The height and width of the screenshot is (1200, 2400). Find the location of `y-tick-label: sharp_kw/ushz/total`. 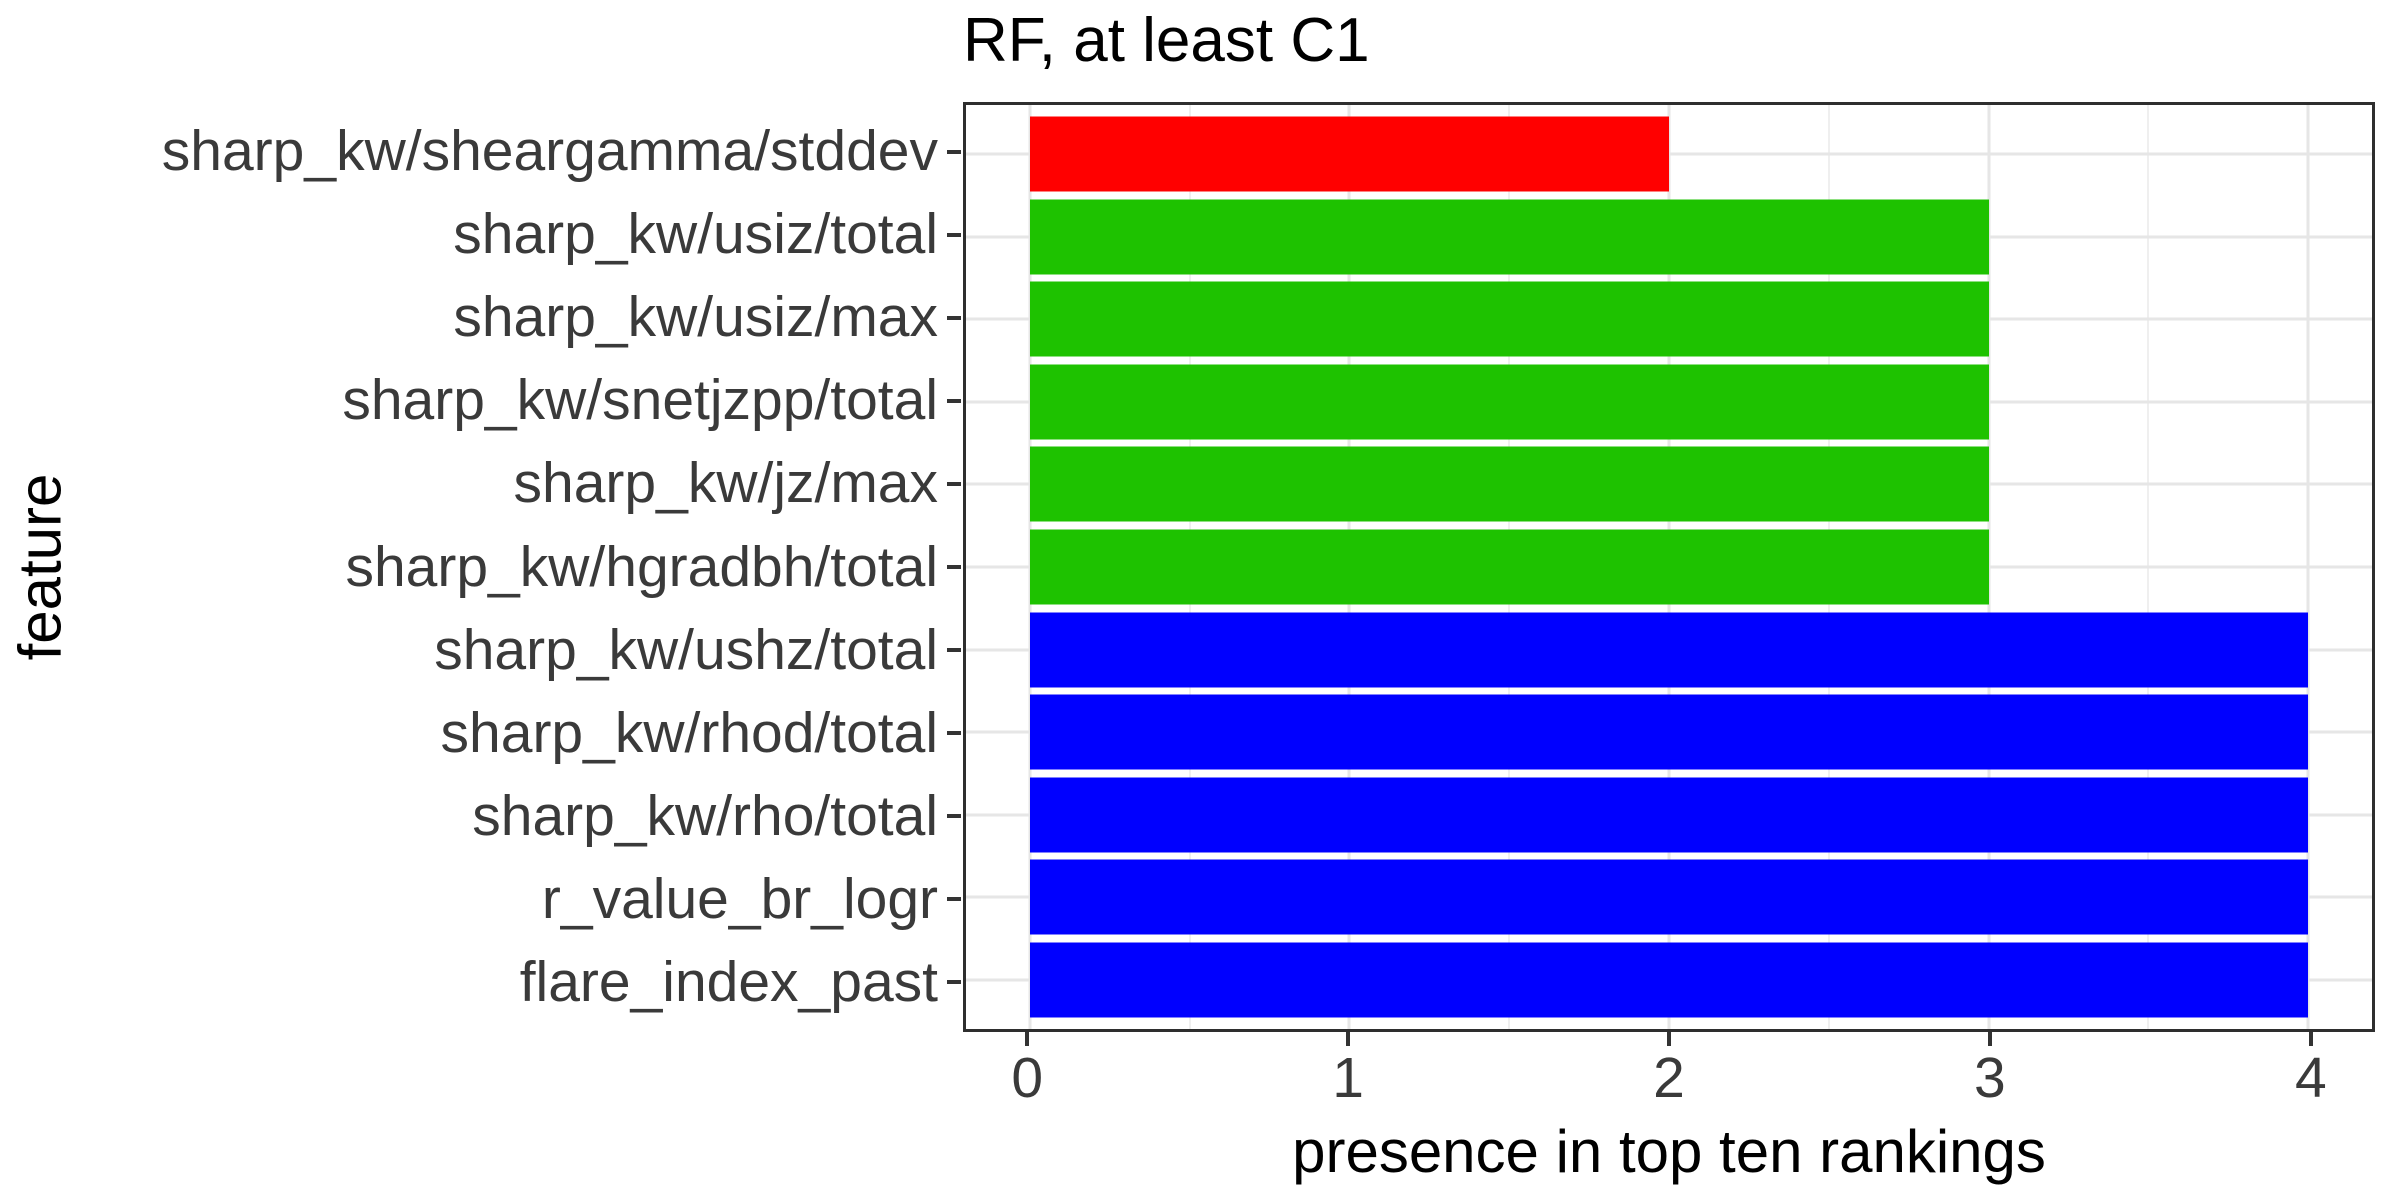

y-tick-label: sharp_kw/ushz/total is located at coordinates (686, 649).